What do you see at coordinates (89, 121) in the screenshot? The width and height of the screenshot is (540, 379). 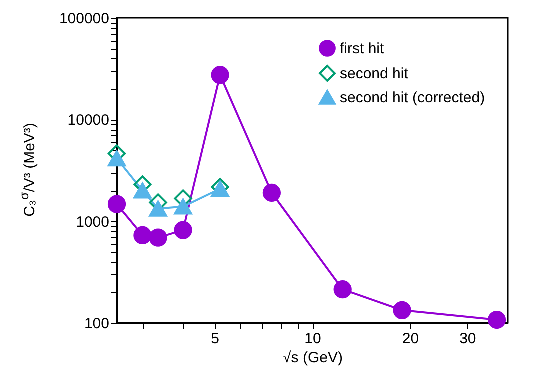 I see `y-tick-label: 10000` at bounding box center [89, 121].